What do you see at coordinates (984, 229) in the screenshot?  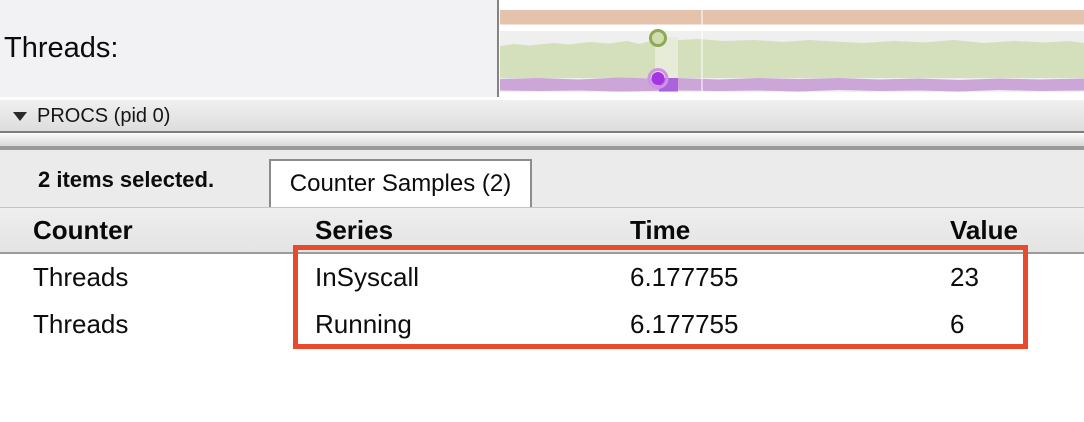 I see `col-header-value: Value` at bounding box center [984, 229].